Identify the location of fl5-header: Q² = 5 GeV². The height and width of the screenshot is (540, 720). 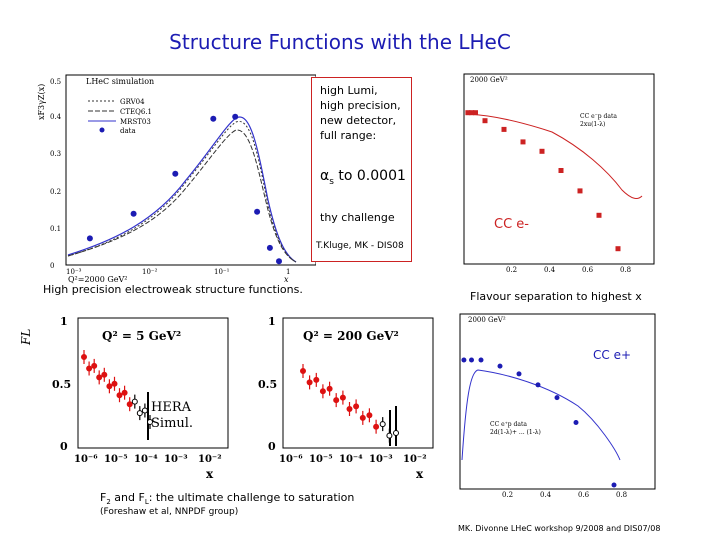
(141, 336).